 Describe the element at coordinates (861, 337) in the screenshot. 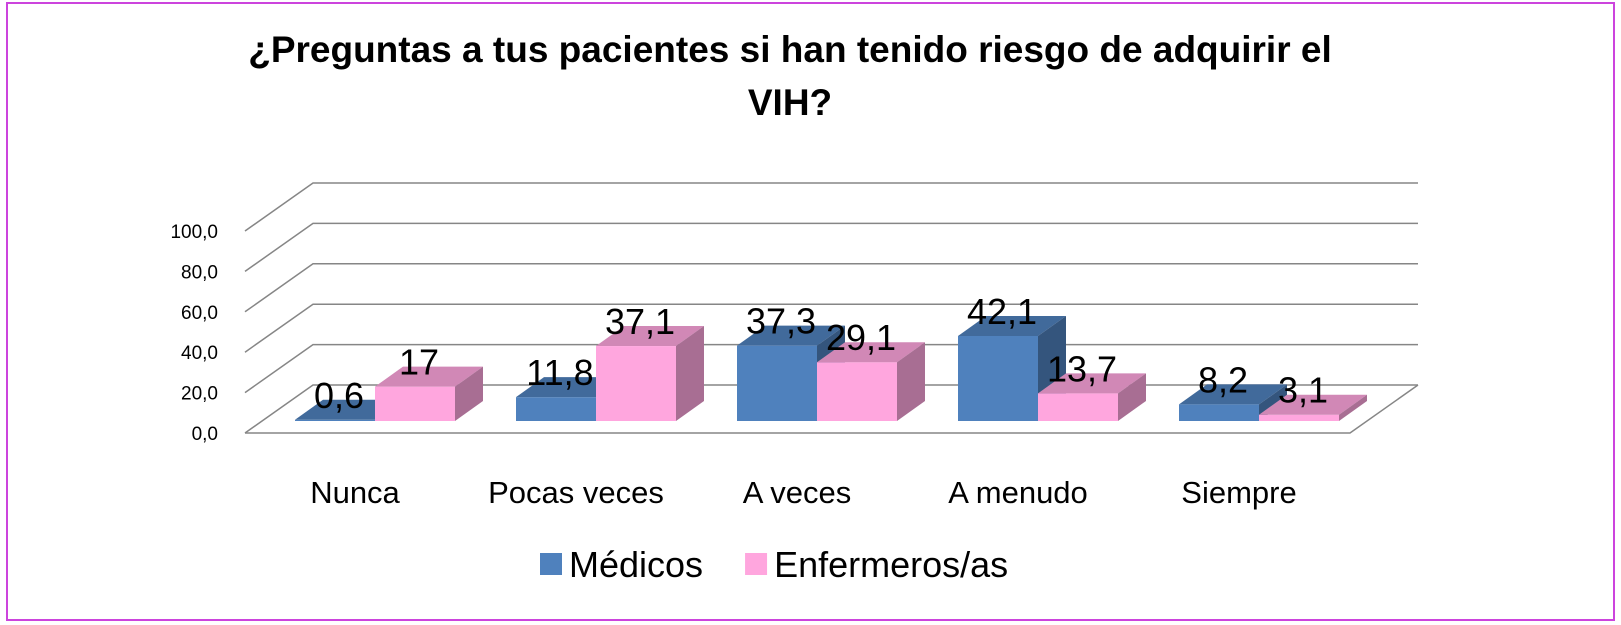

I see `data-label: 29,1` at that location.